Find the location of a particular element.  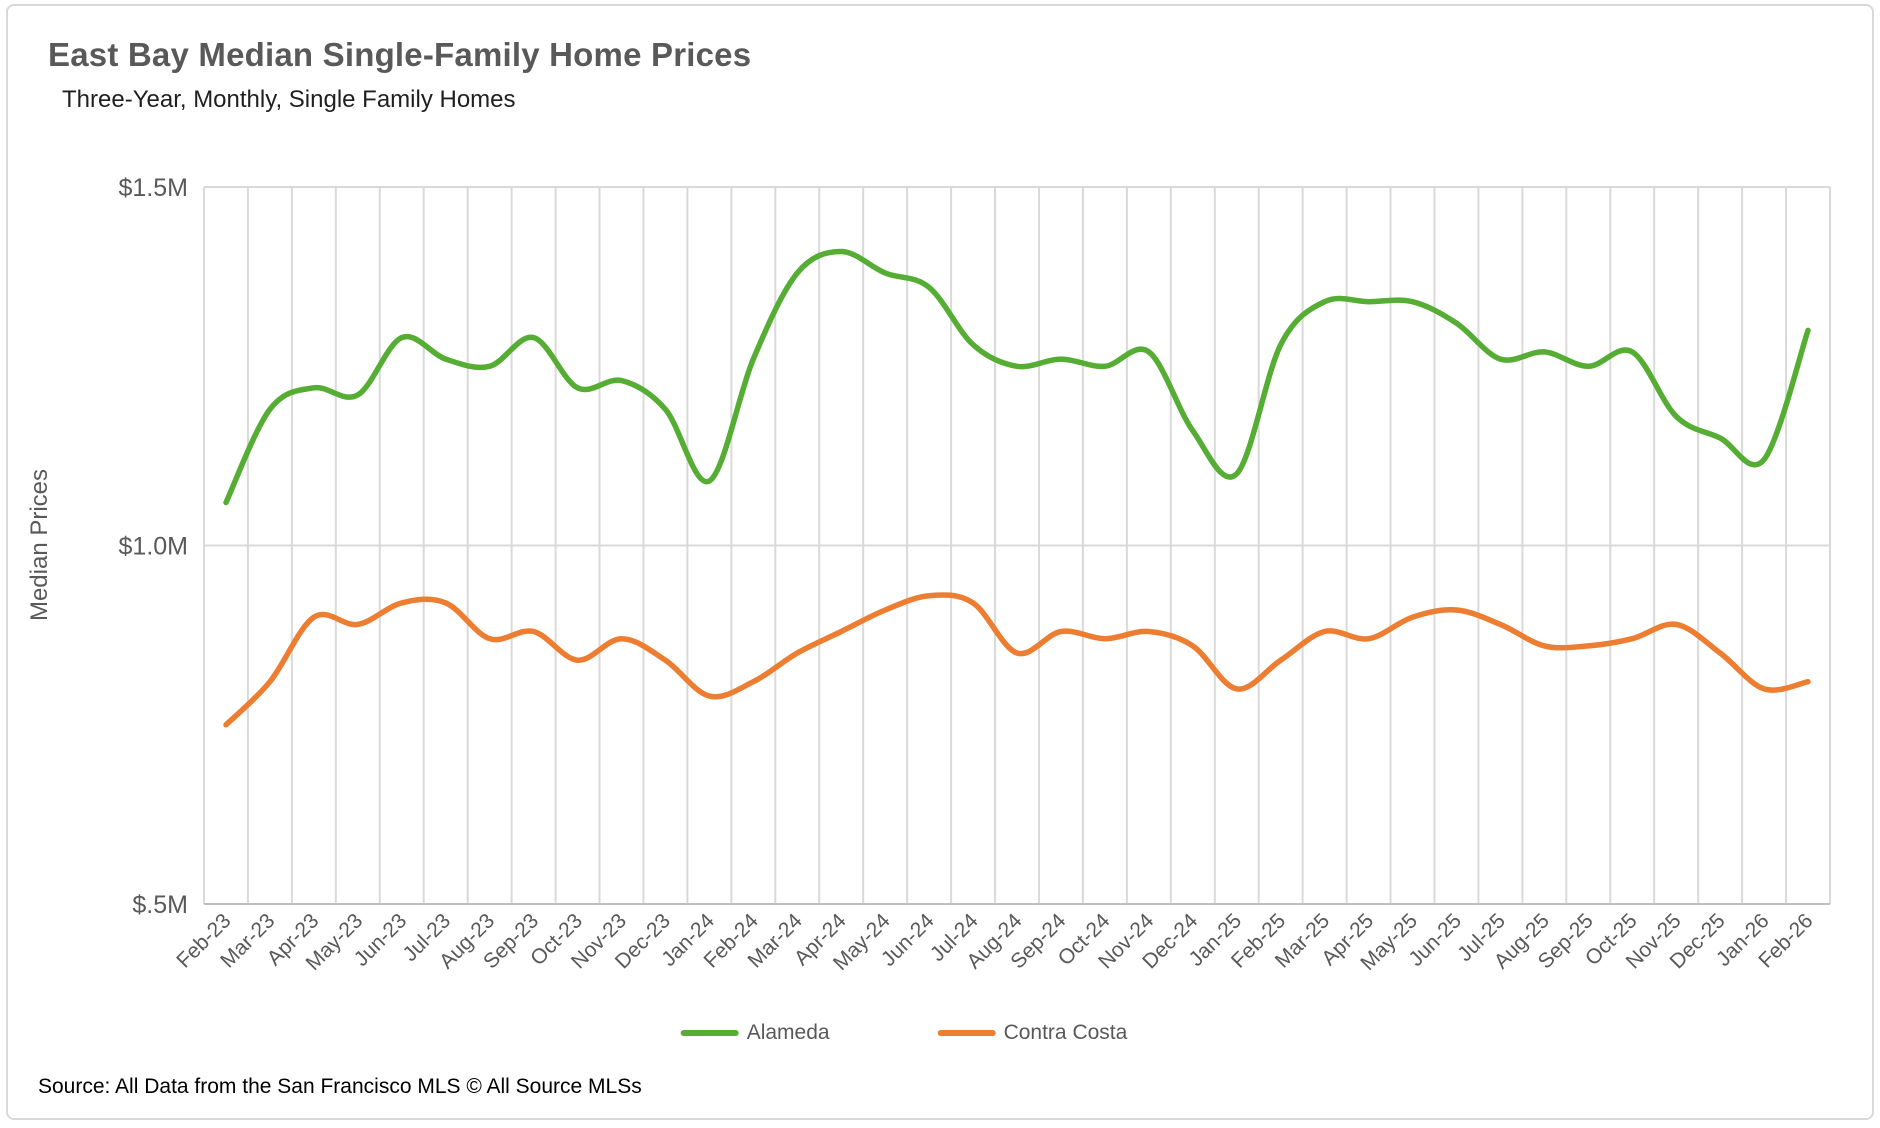

legend-item-contra-costa: Contra Costa is located at coordinates (1032, 1033).